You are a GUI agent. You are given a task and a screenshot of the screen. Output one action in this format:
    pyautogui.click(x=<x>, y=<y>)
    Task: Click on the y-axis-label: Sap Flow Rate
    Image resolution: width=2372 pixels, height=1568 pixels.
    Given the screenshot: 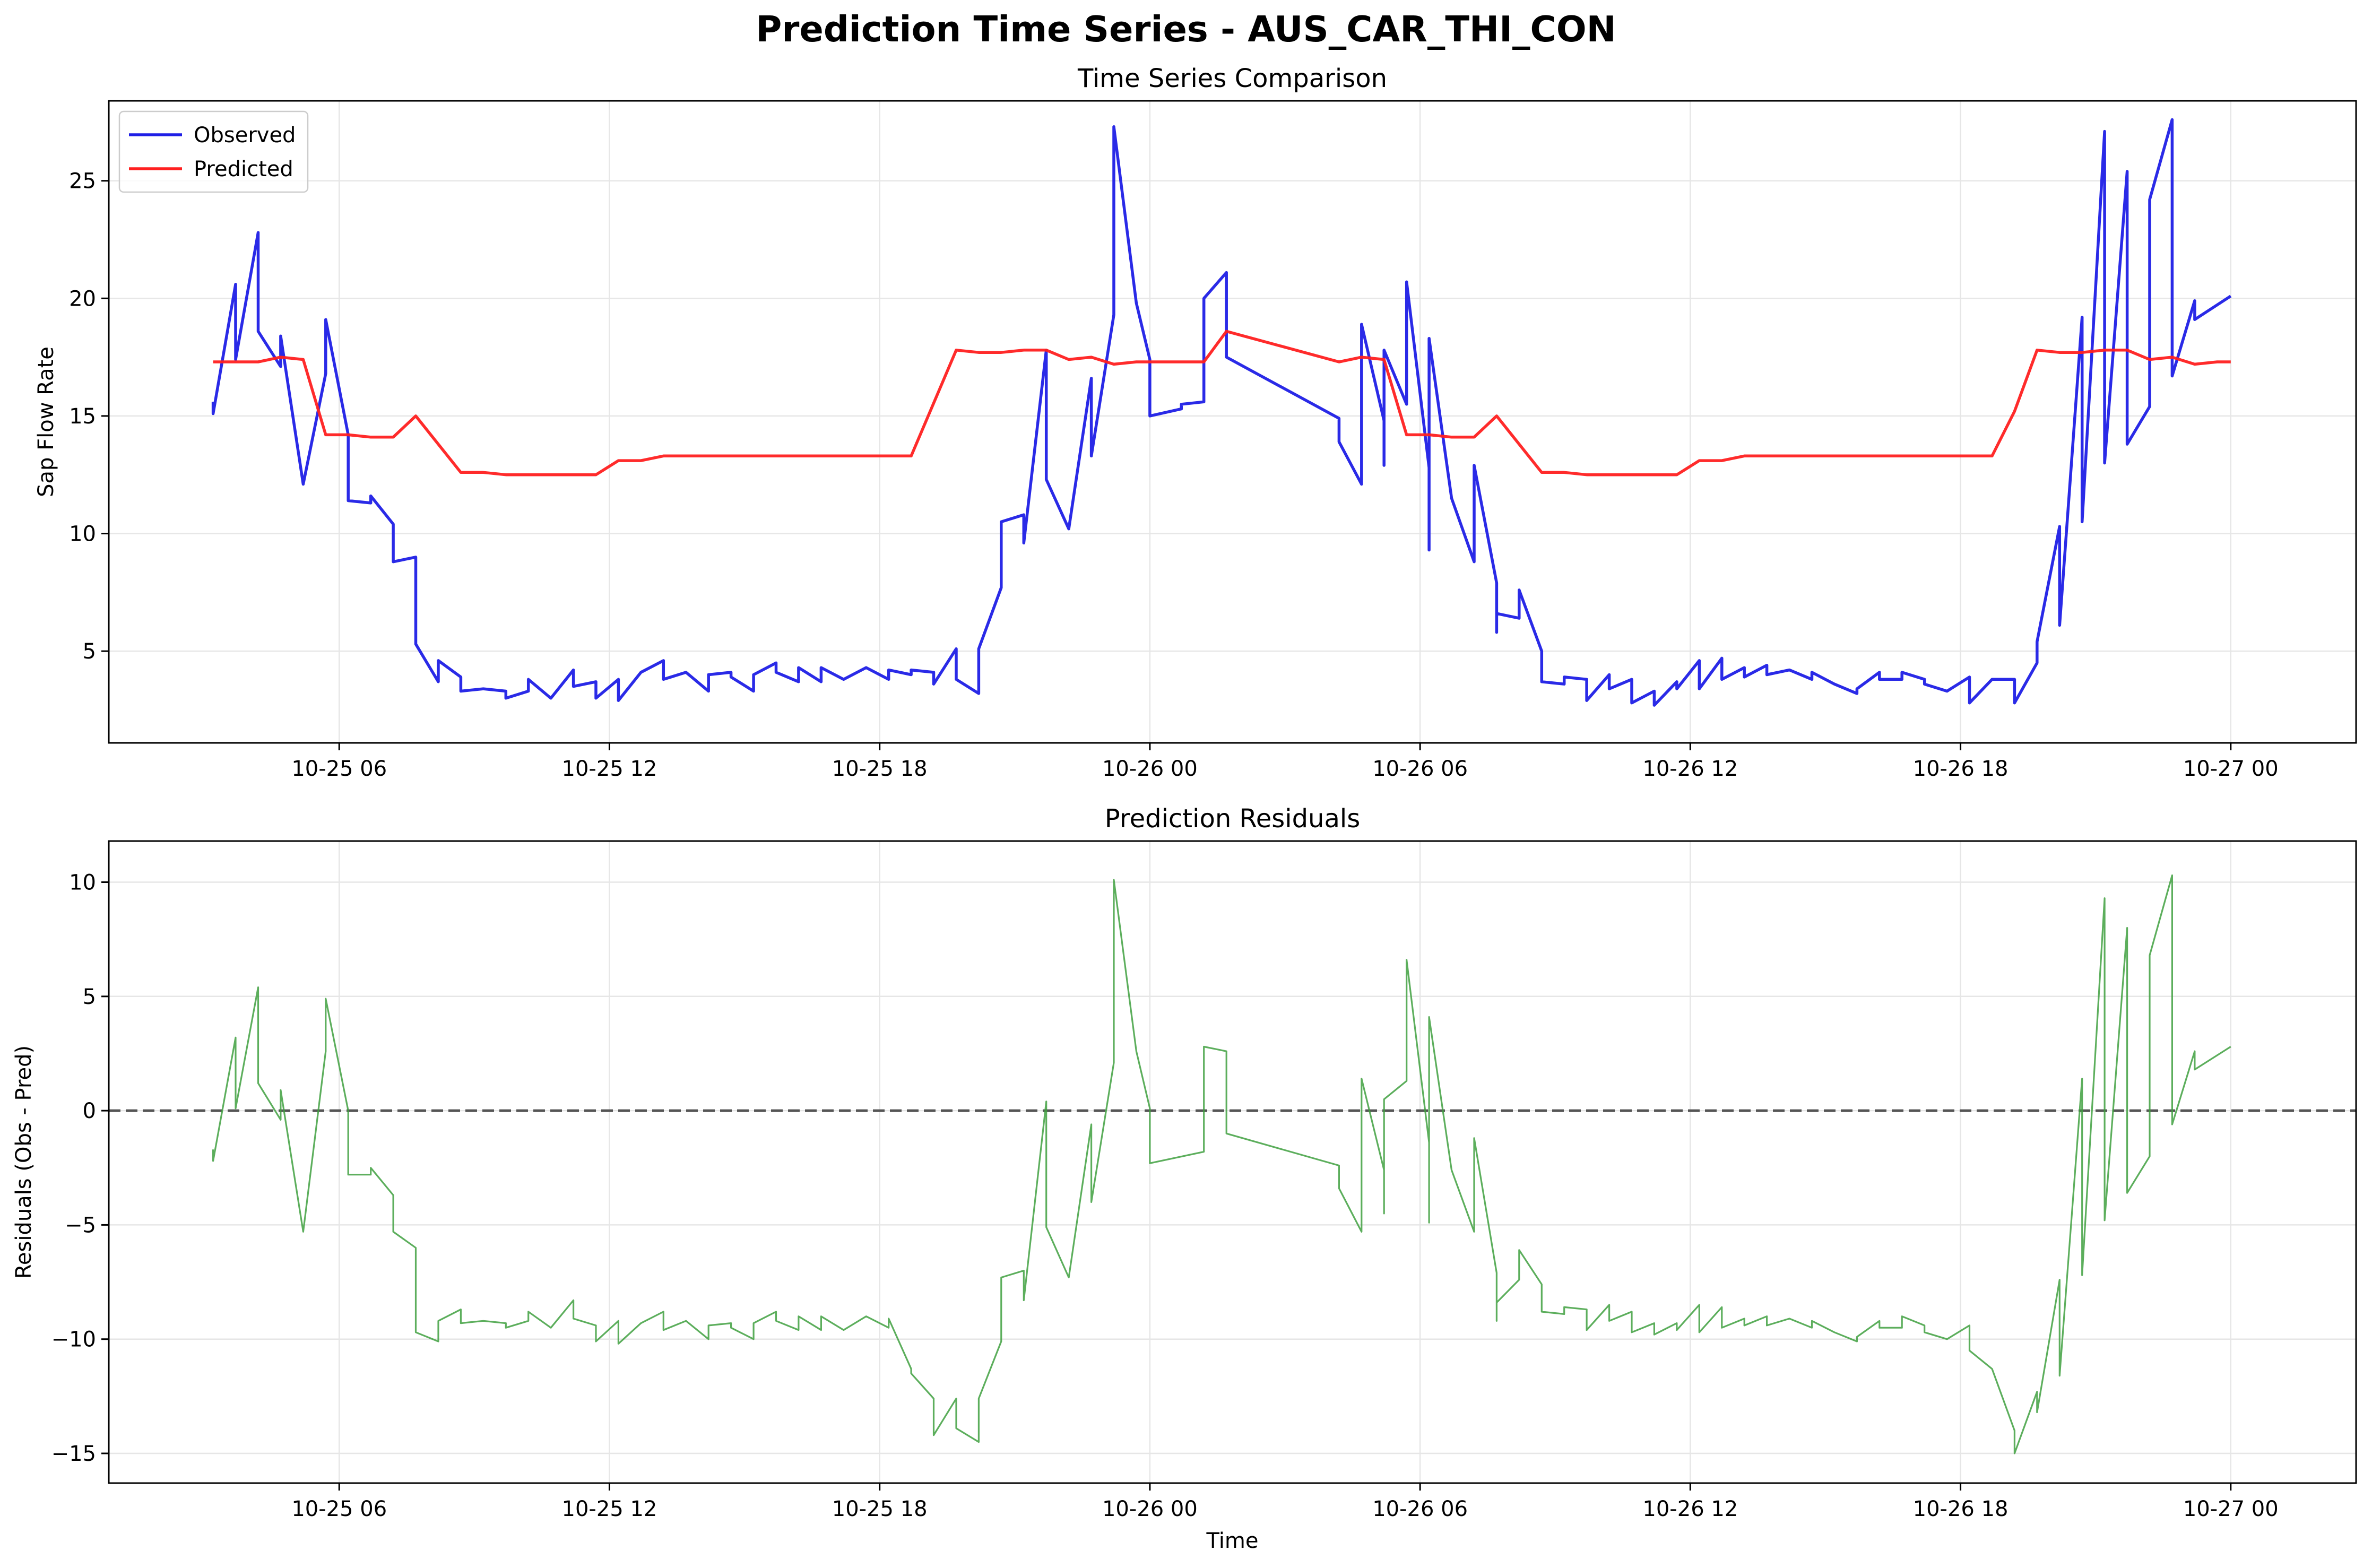 What is the action you would take?
    pyautogui.click(x=46, y=421)
    